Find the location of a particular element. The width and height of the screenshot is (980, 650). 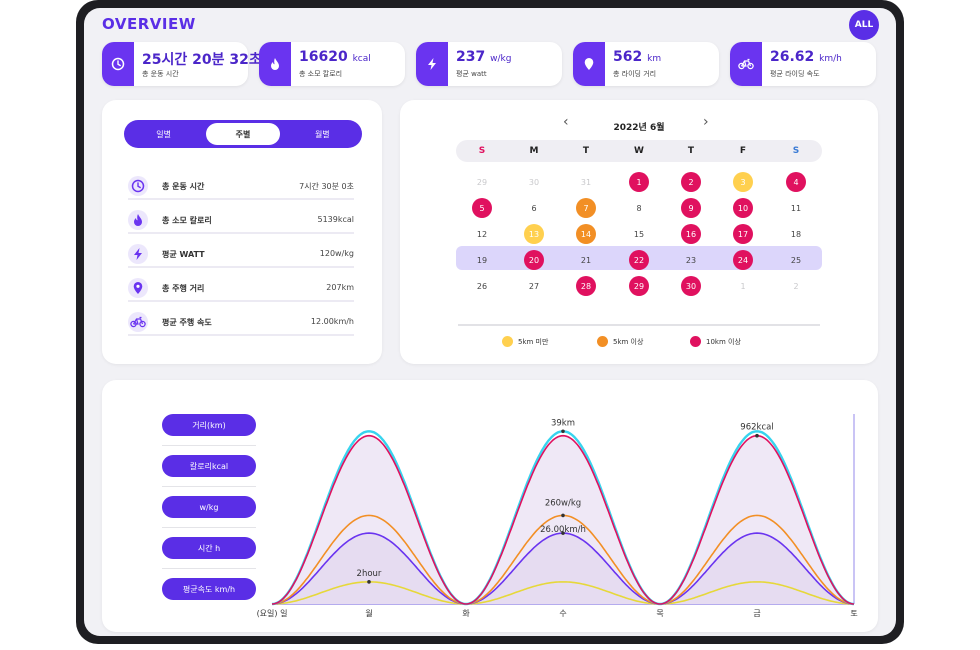

all-button: ALL is located at coordinates (864, 25).